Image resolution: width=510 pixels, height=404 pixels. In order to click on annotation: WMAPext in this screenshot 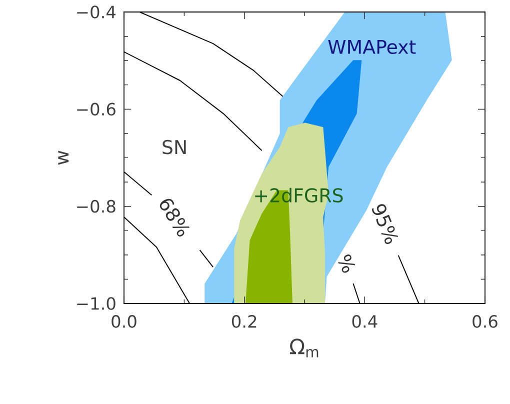, I will do `click(372, 47)`.